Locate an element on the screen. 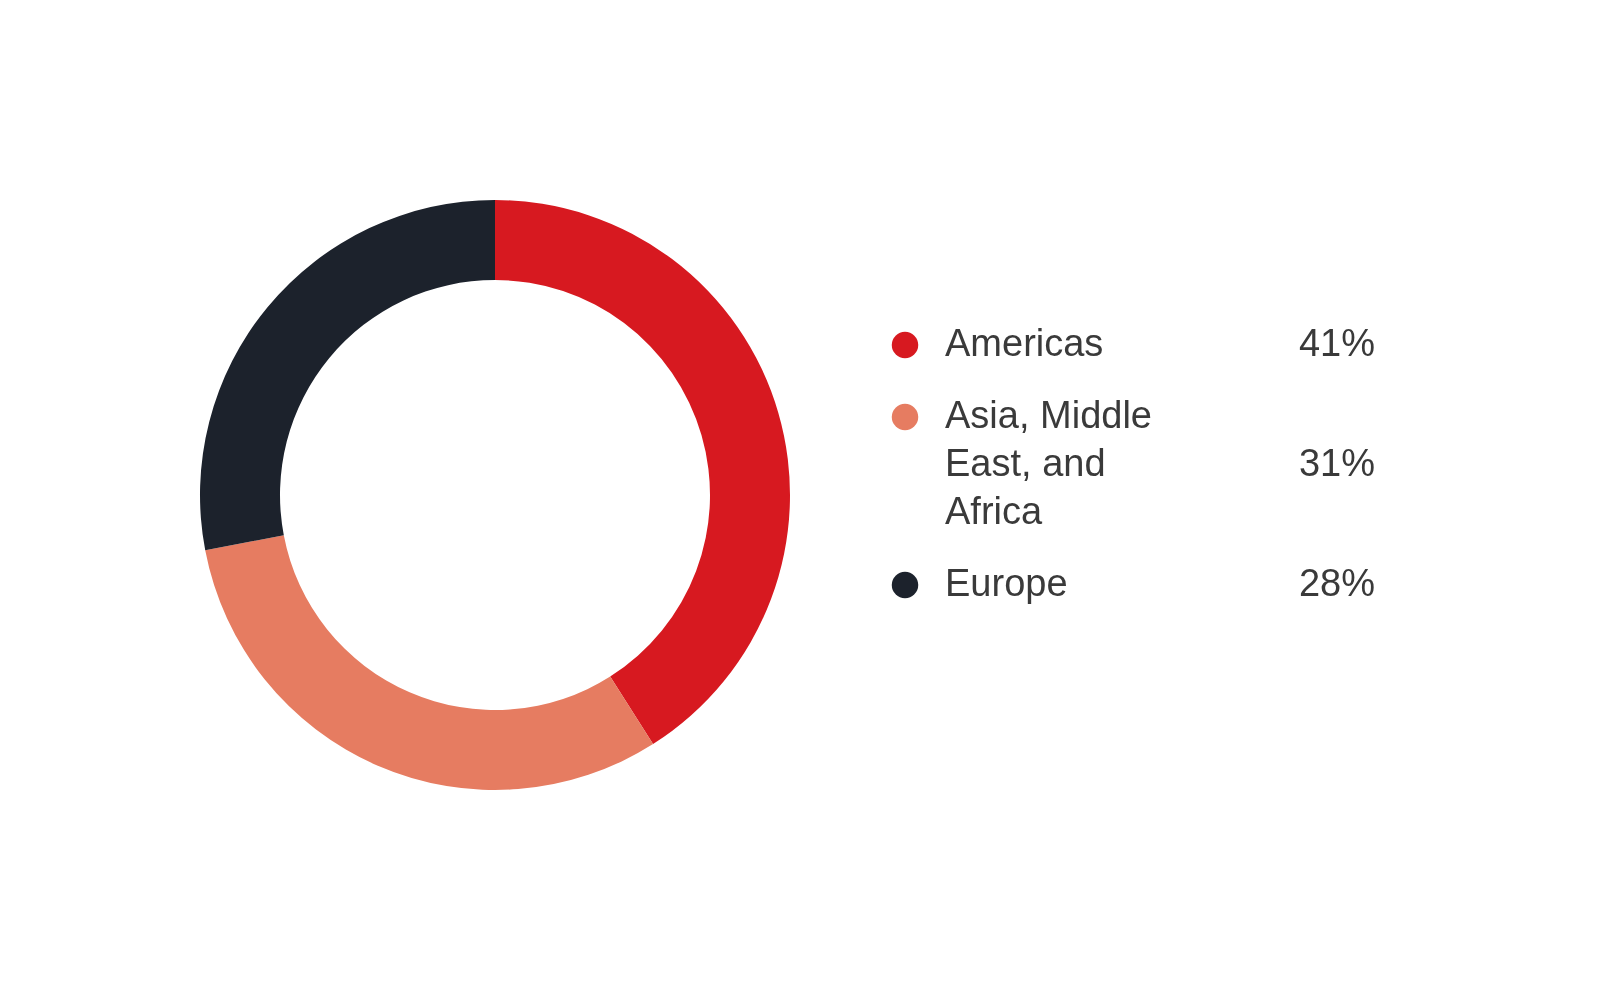 The width and height of the screenshot is (1600, 1001). data-label: 41% is located at coordinates (1336, 343).